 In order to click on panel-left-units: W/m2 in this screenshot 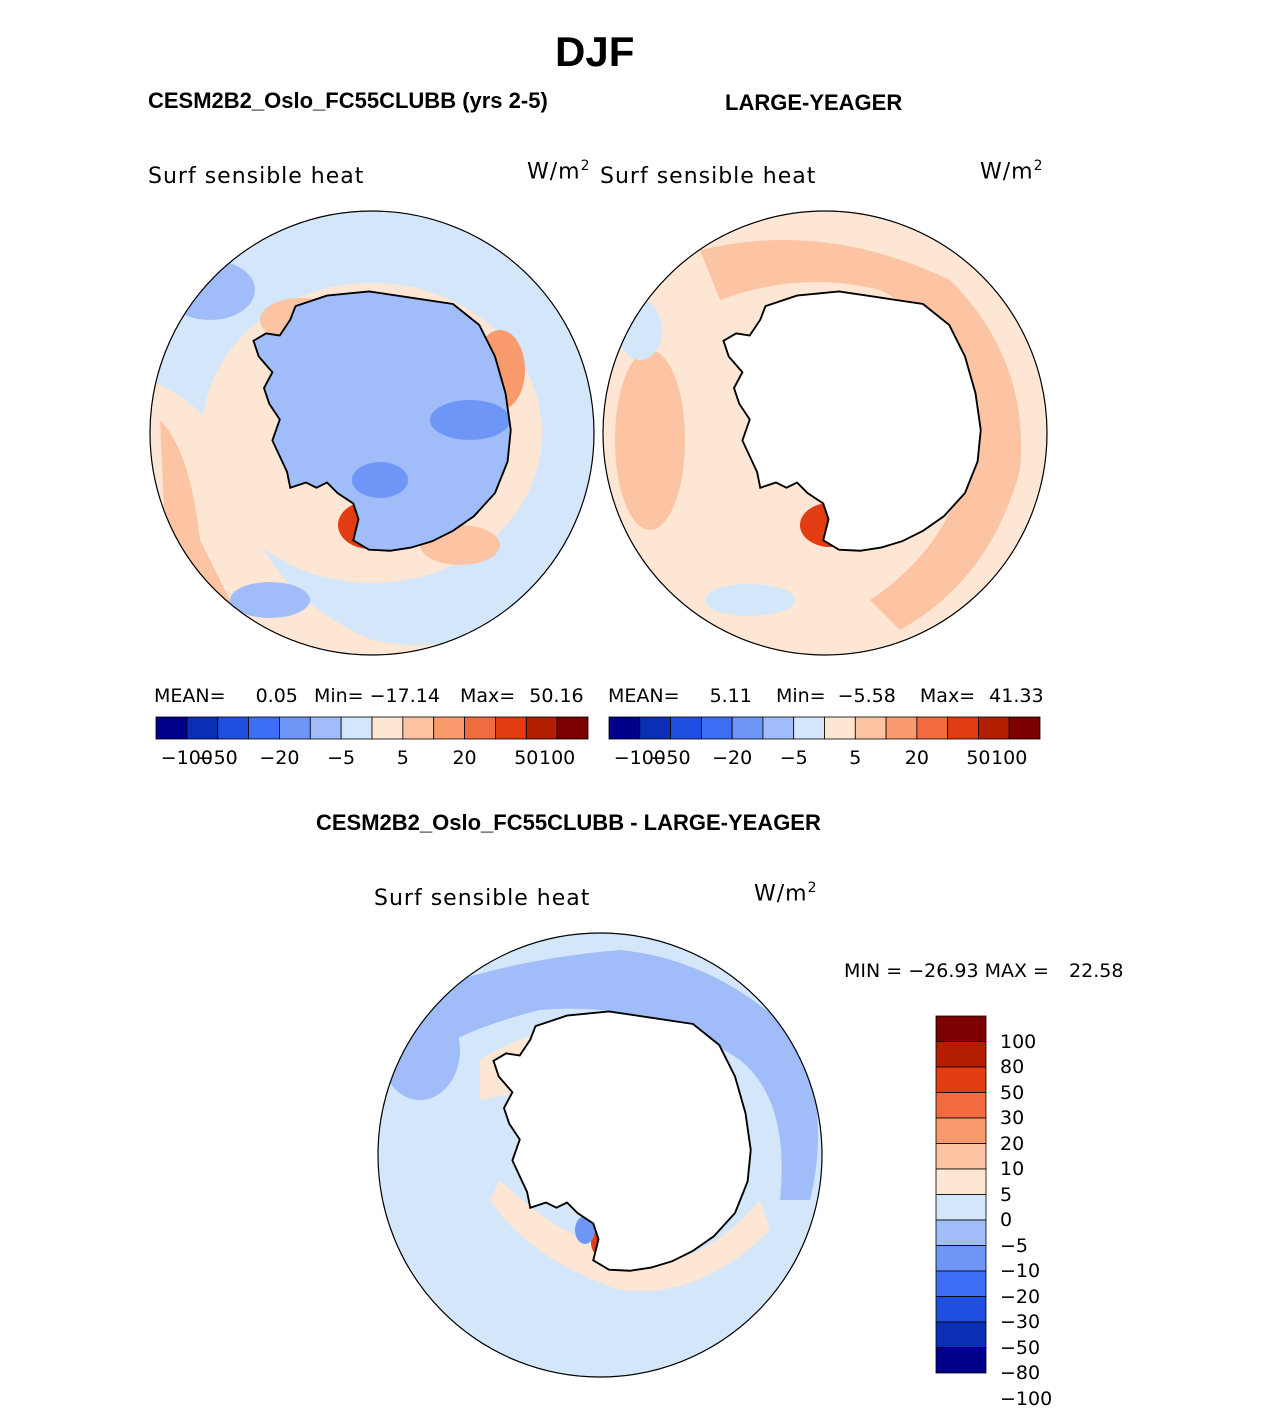, I will do `click(559, 171)`.